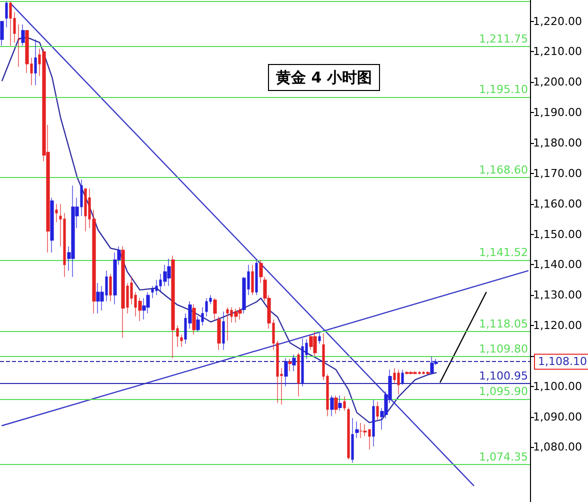 The image size is (588, 502). Describe the element at coordinates (562, 361) in the screenshot. I see `ref-line-label: 1,108.10` at that location.